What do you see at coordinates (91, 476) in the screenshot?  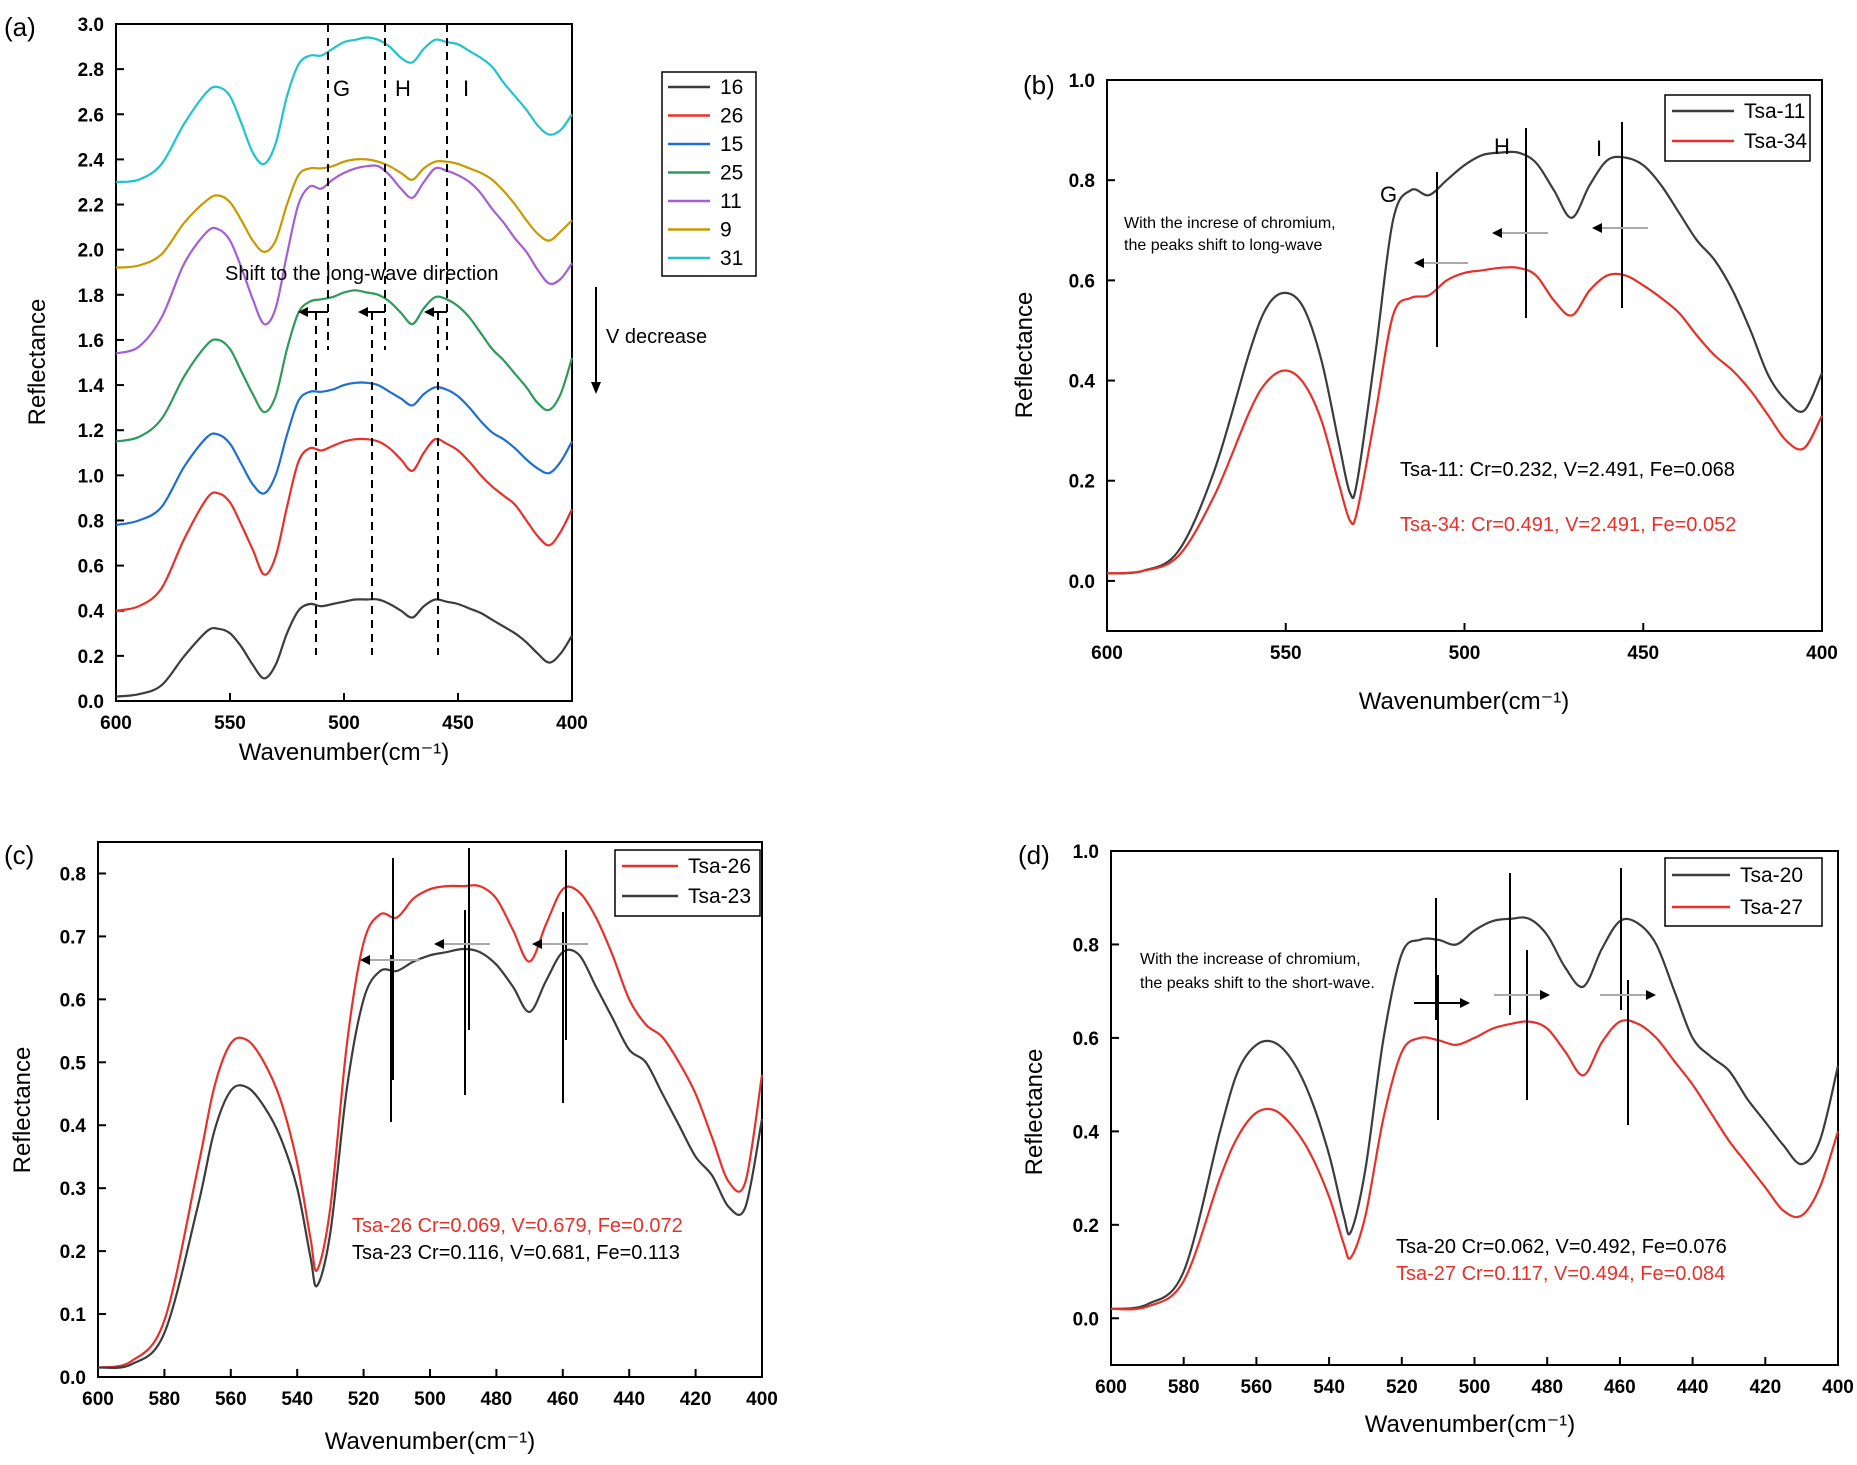 I see `y-tick-label: 1.0` at bounding box center [91, 476].